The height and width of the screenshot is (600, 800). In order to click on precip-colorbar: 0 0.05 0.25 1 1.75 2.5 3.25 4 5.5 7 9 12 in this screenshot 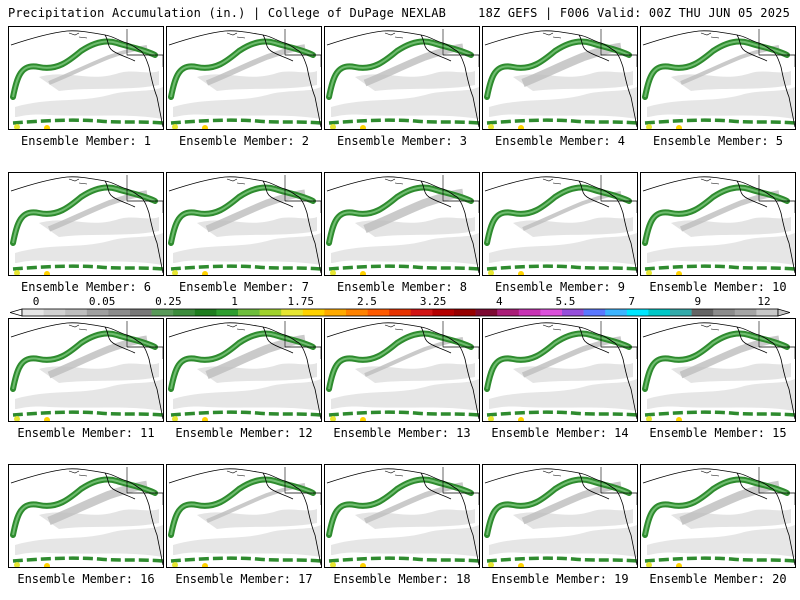, I will do `click(400, 309)`.